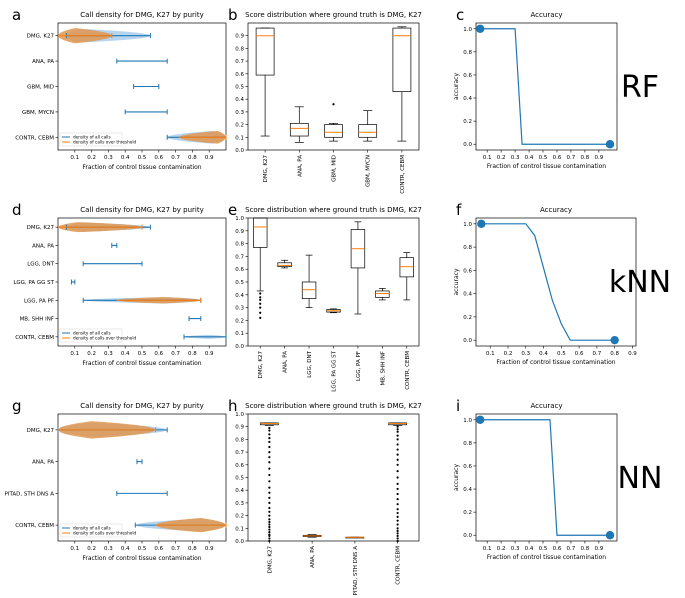 Image resolution: width=685 pixels, height=598 pixels. What do you see at coordinates (209, 549) in the screenshot?
I see `x-tick-label: 0.9` at bounding box center [209, 549].